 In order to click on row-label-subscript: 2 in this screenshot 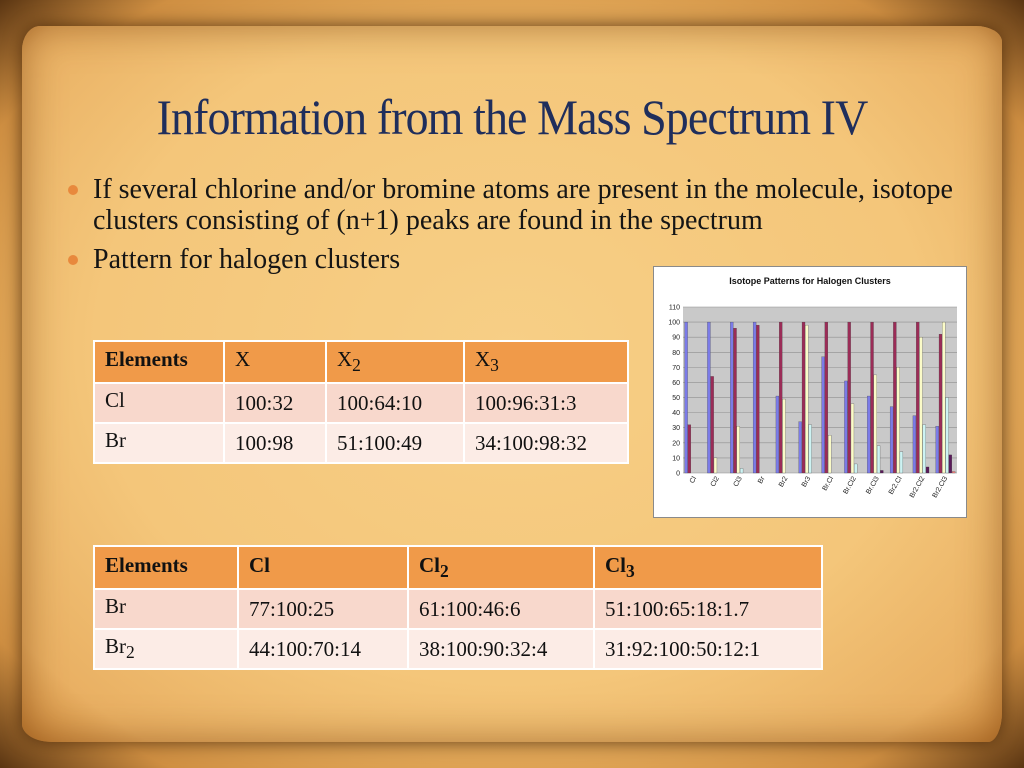, I will do `click(130, 652)`.